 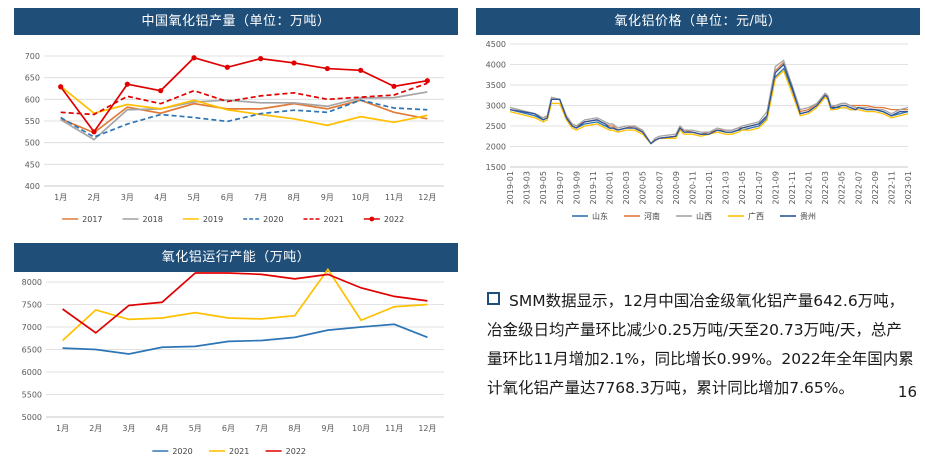 I want to click on x-tick-label: 2020-09, so click(x=676, y=187).